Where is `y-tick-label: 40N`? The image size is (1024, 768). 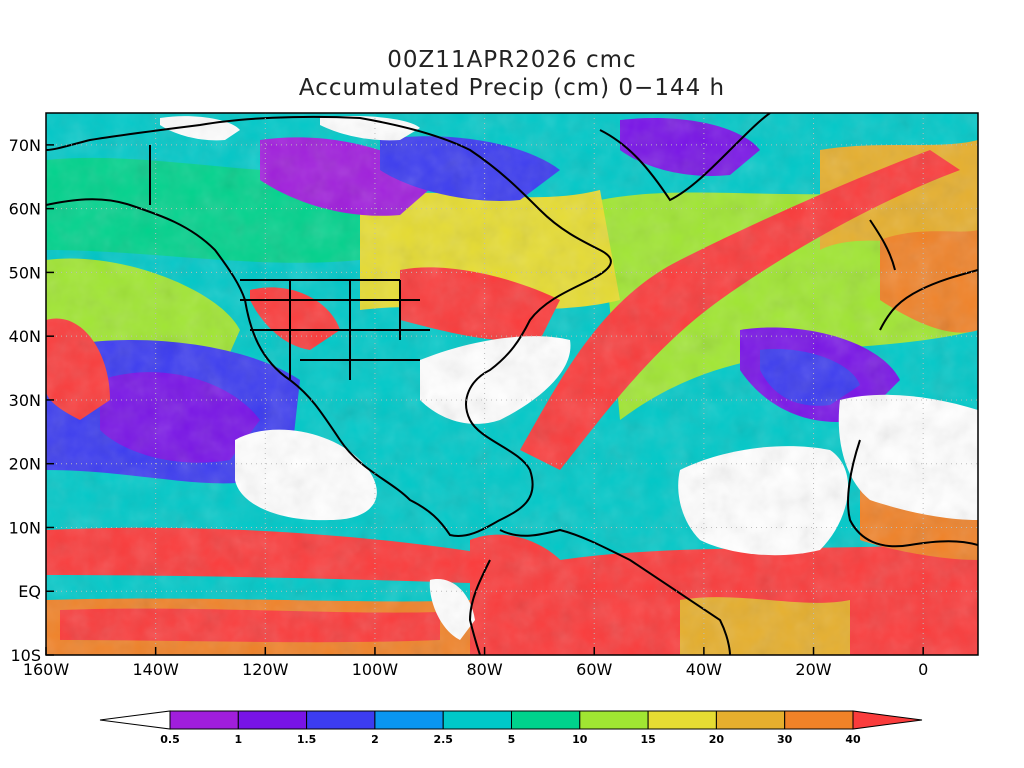
y-tick-label: 40N is located at coordinates (25, 336).